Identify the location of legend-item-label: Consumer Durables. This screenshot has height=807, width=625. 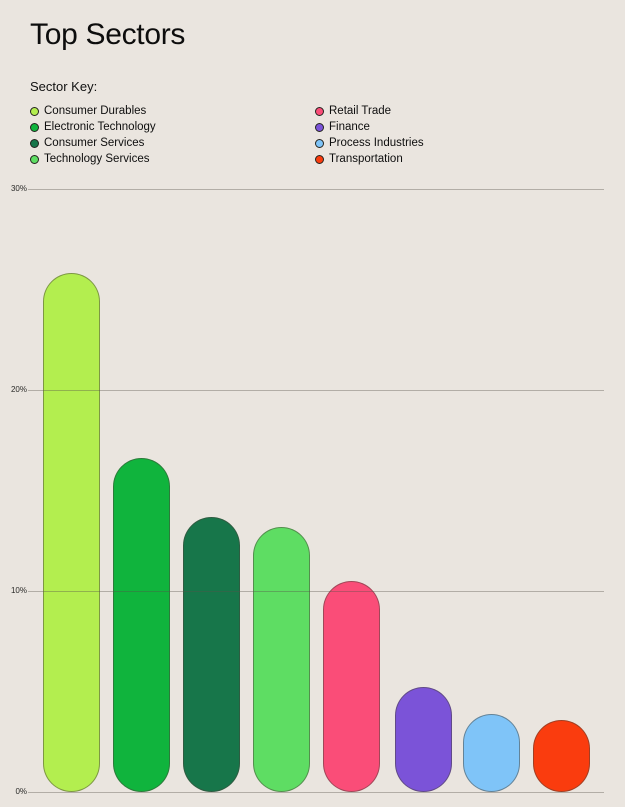
(95, 111).